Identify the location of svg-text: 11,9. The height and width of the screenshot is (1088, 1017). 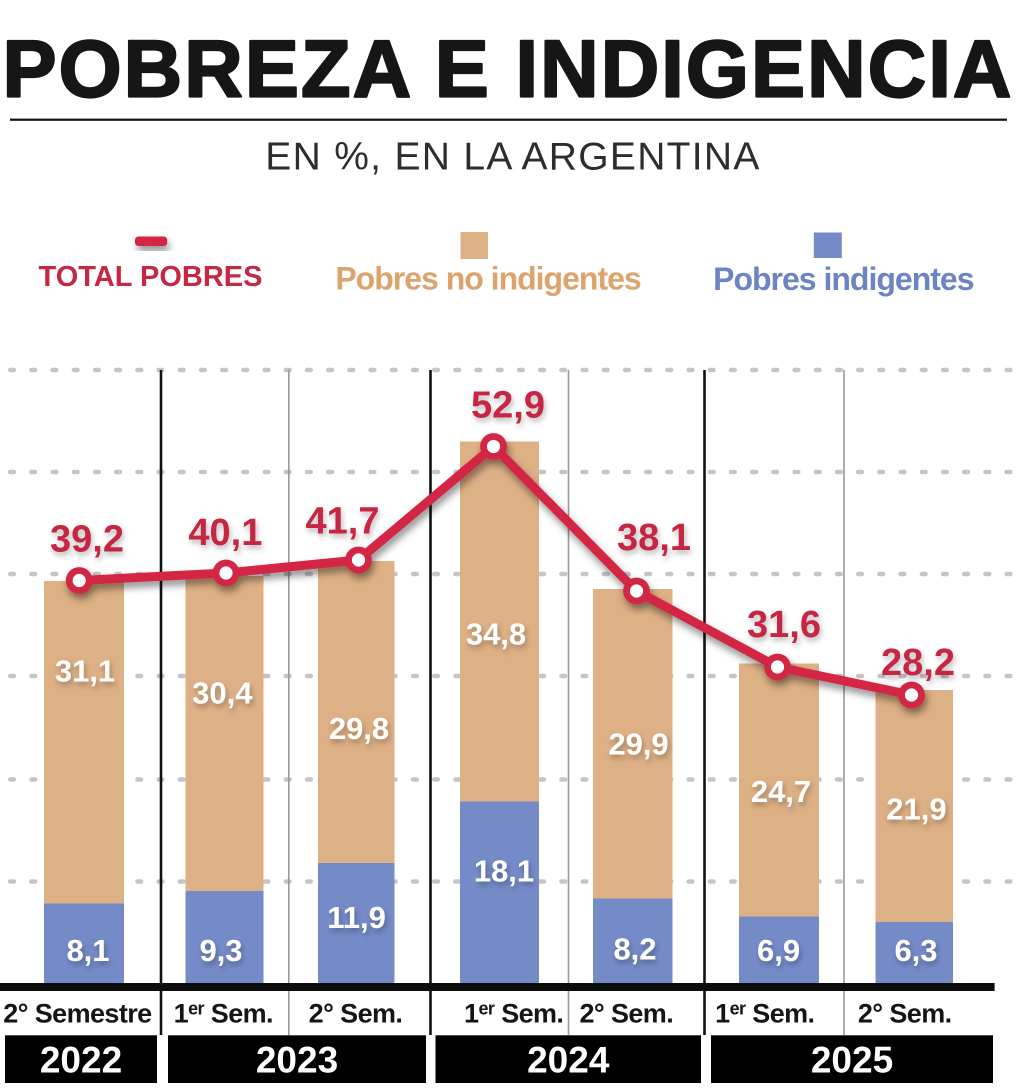
(356, 917).